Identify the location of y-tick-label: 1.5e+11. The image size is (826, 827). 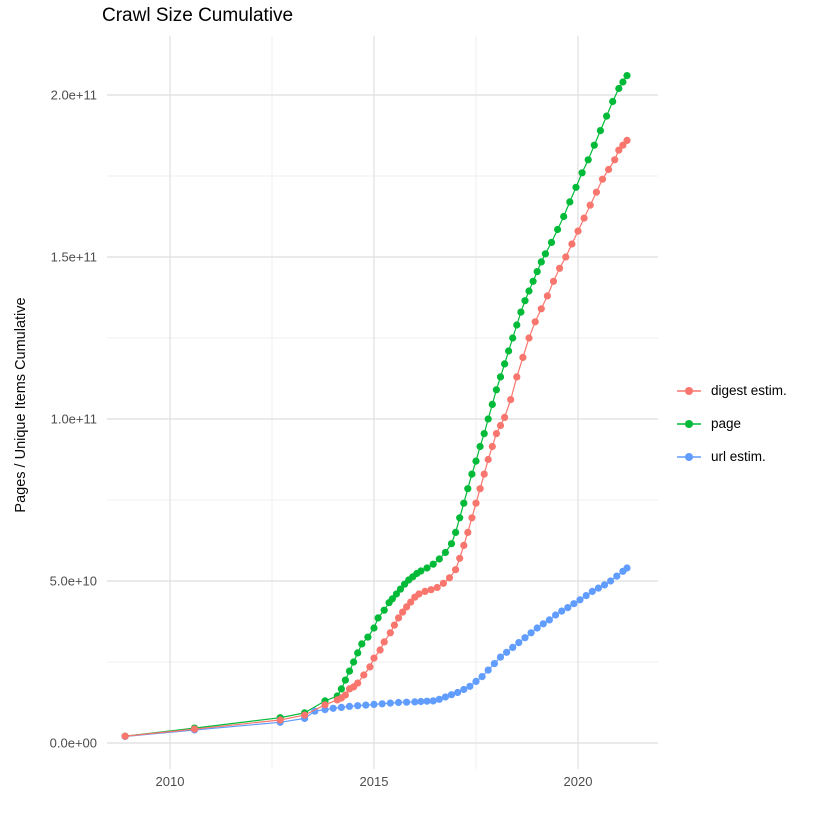
(74, 257).